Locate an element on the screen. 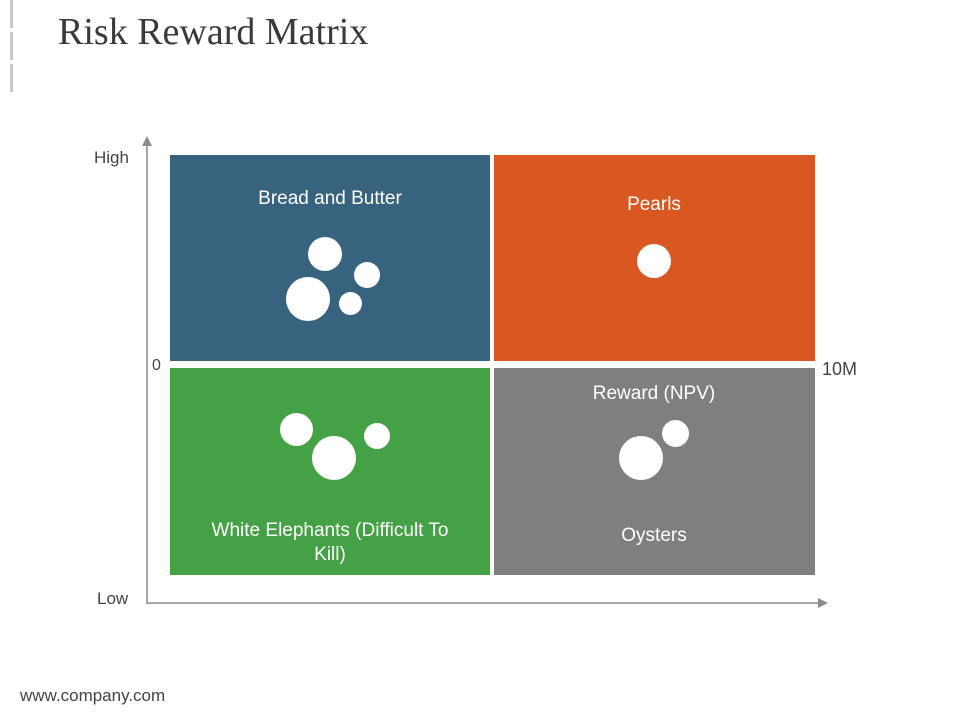 This screenshot has width=960, height=720. slide-edge-decoration is located at coordinates (7, 47).